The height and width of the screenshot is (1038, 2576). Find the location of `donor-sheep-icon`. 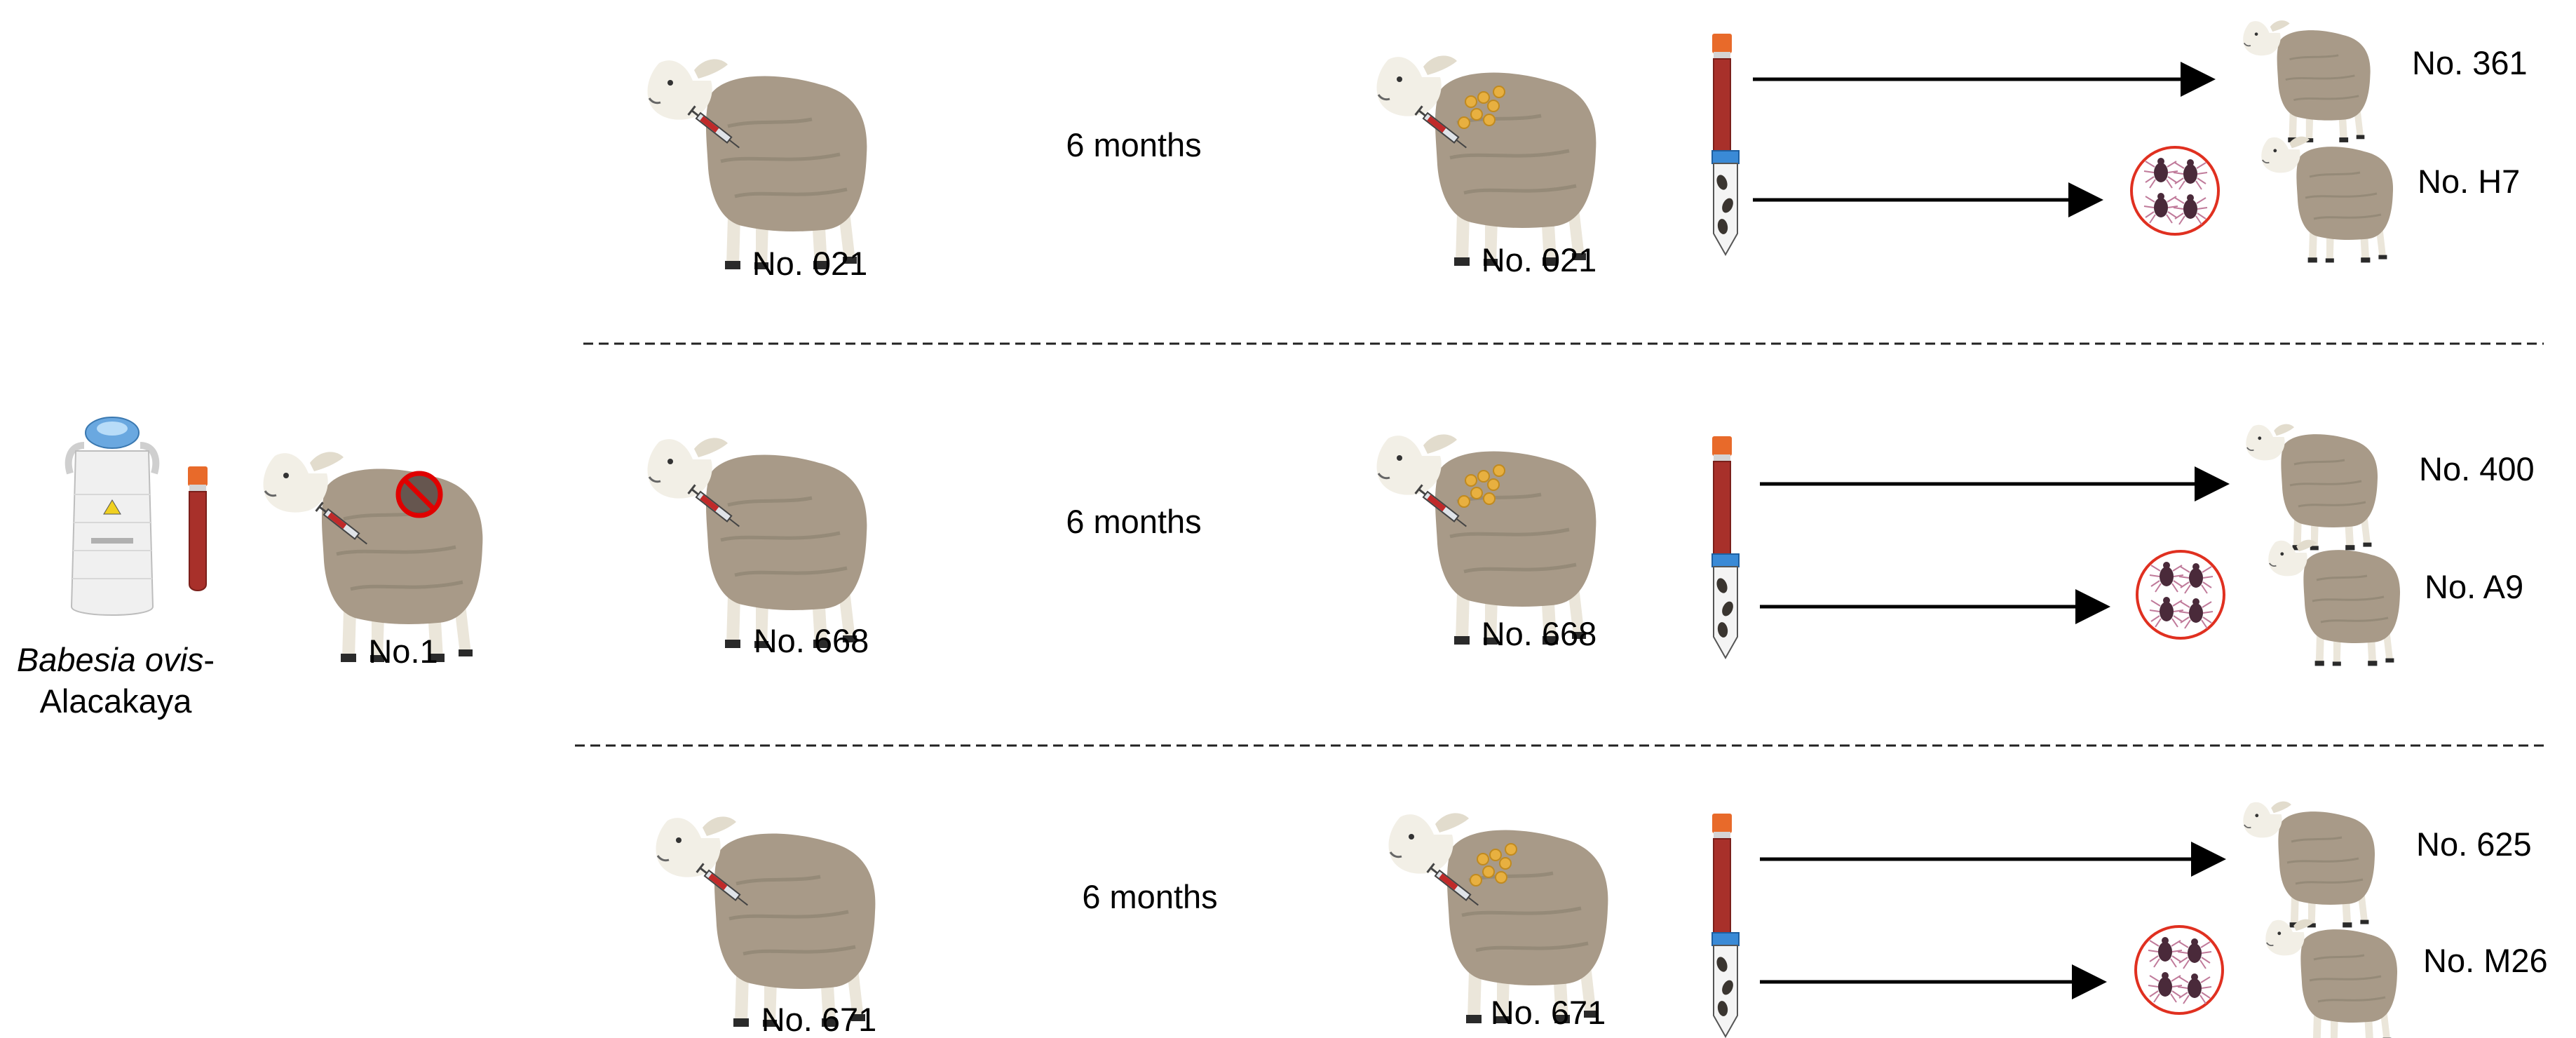

donor-sheep-icon is located at coordinates (374, 557).